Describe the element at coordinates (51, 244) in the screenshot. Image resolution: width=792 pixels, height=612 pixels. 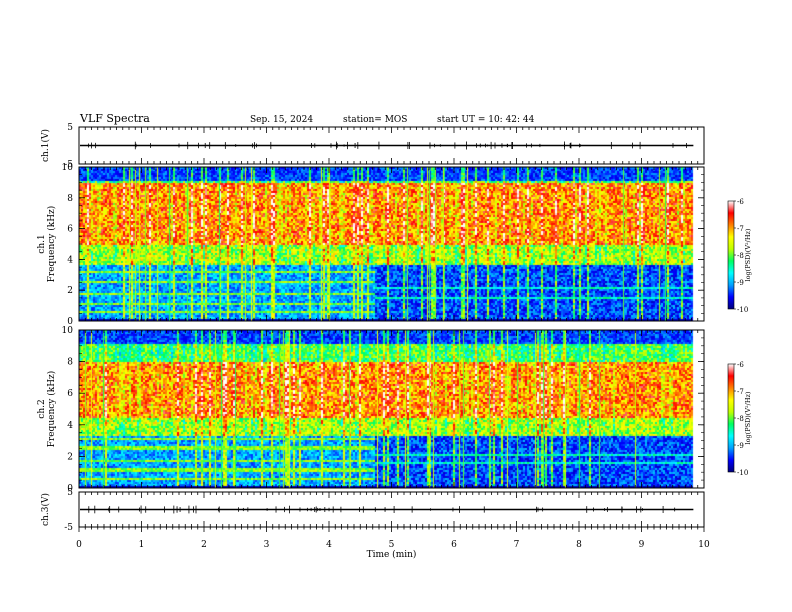
I see `ch1-spectrogram-ylabel: Frequency (kHz)` at that location.